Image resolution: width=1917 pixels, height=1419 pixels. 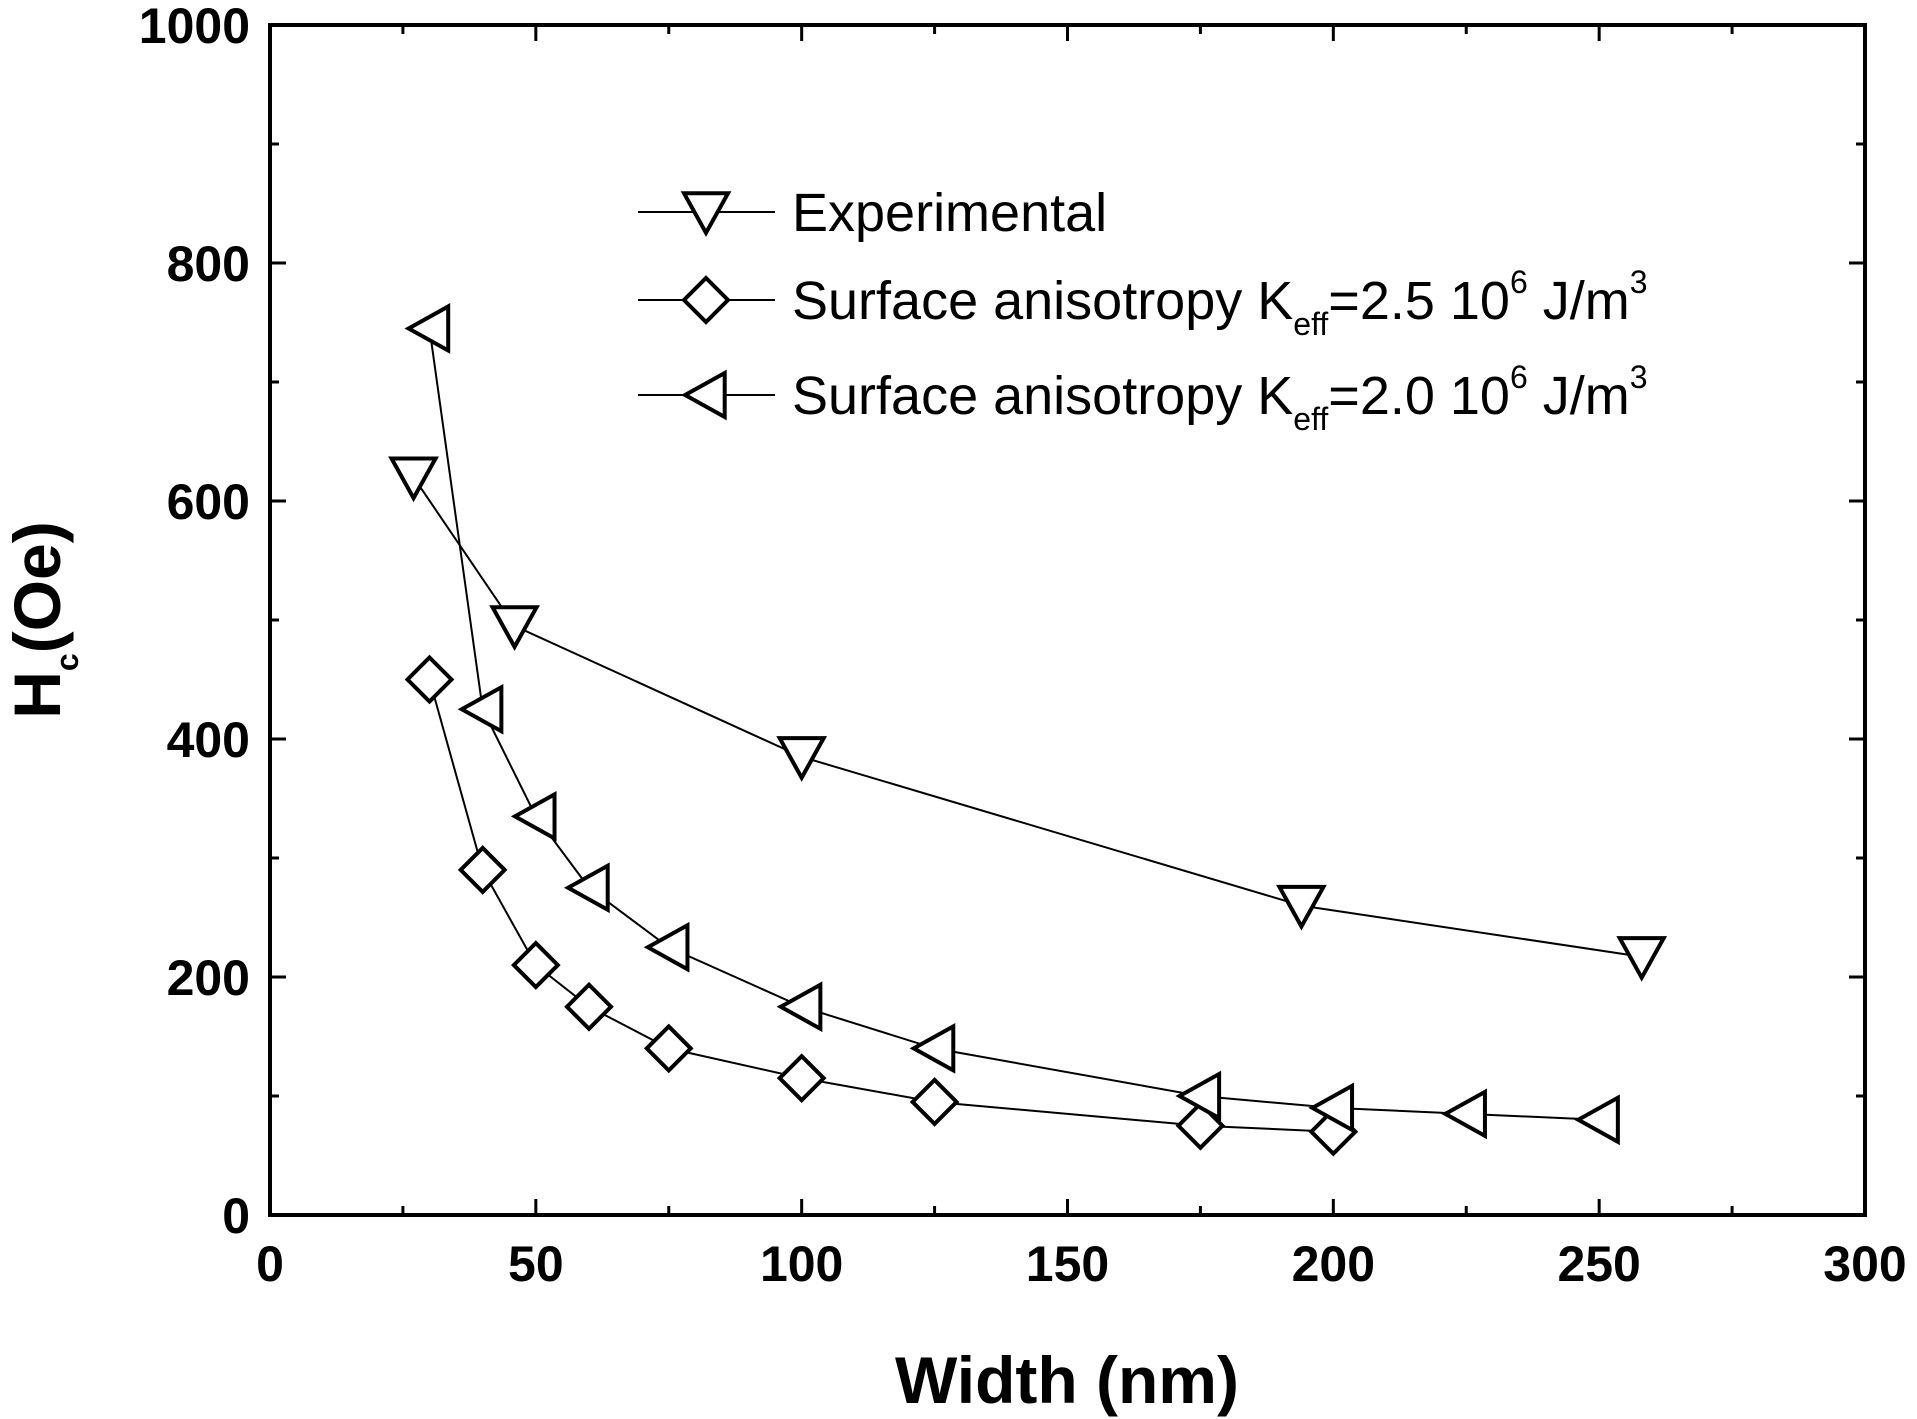 I want to click on legend-item: Surface anisotropy Keff=2.5 106 J/m3, so click(x=1143, y=303).